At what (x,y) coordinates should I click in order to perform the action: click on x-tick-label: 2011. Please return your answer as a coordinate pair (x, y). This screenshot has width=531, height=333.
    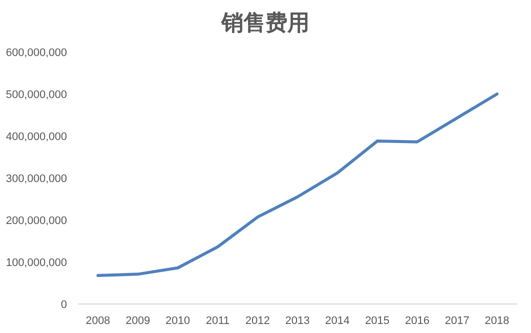
    Looking at the image, I should click on (218, 321).